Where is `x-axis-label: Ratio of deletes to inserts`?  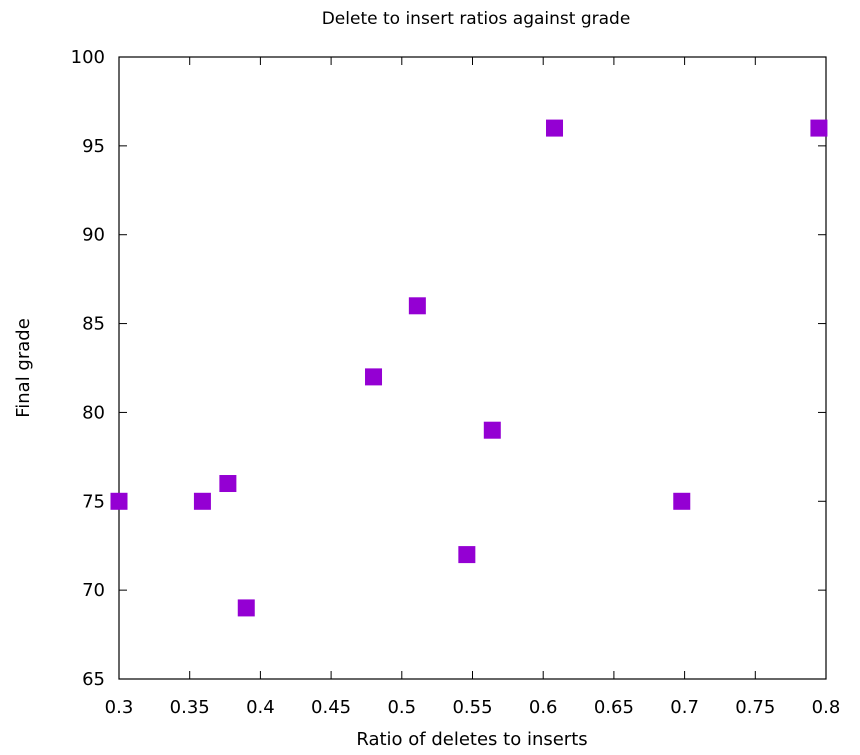 x-axis-label: Ratio of deletes to inserts is located at coordinates (471, 739).